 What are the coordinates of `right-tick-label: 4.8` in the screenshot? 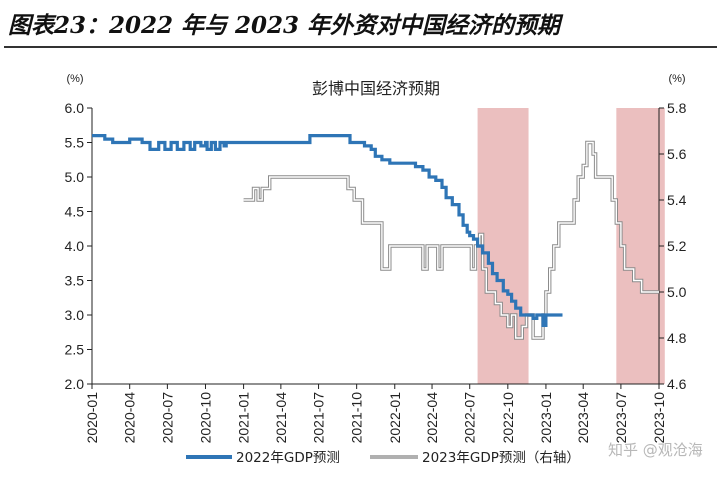 It's located at (677, 338).